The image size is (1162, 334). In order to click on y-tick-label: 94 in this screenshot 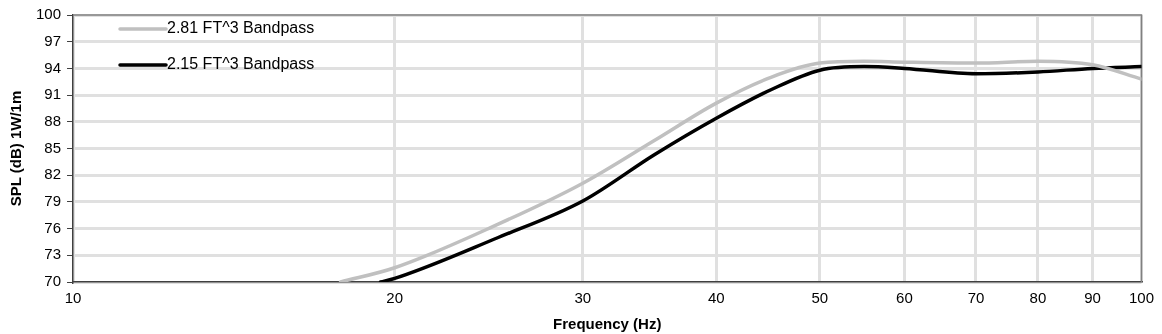, I will do `click(53, 67)`.